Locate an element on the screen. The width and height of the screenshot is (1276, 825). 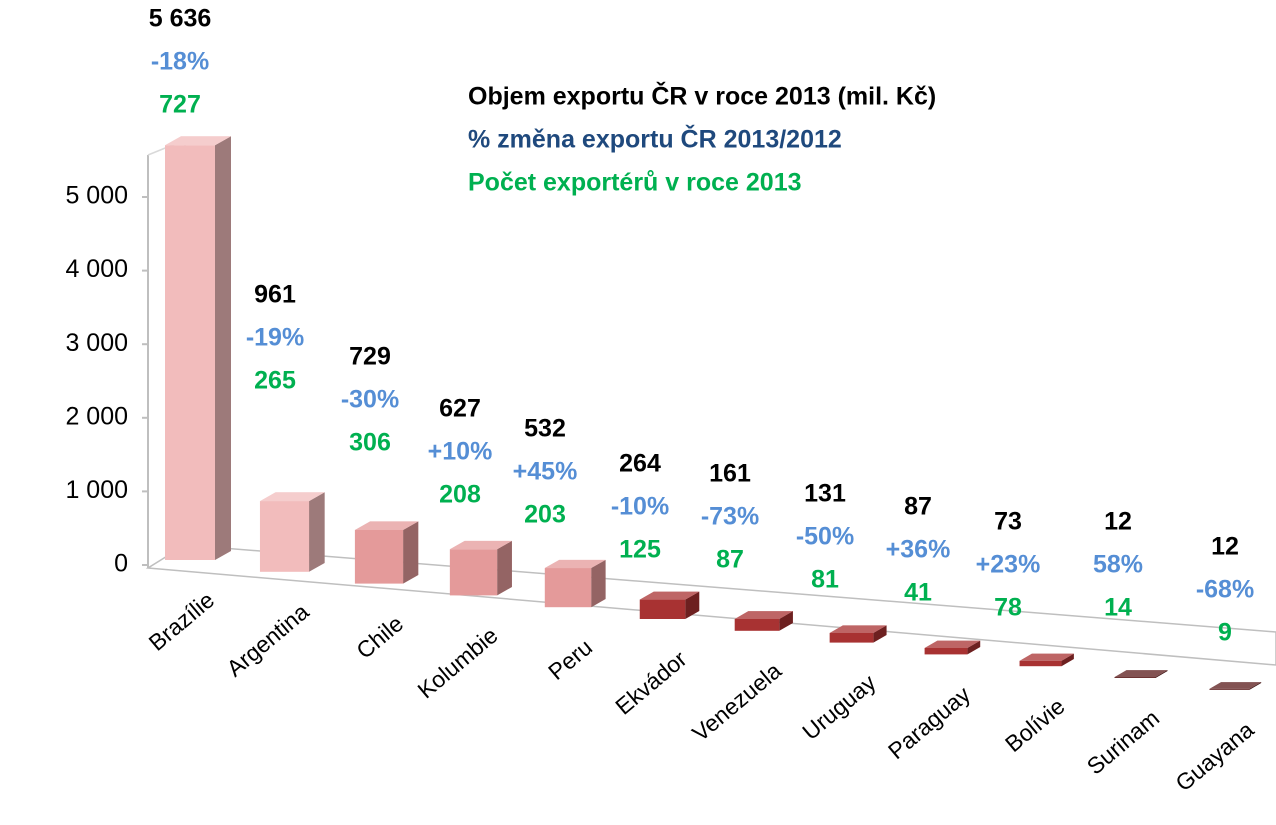
data-label: 727 is located at coordinates (180, 105).